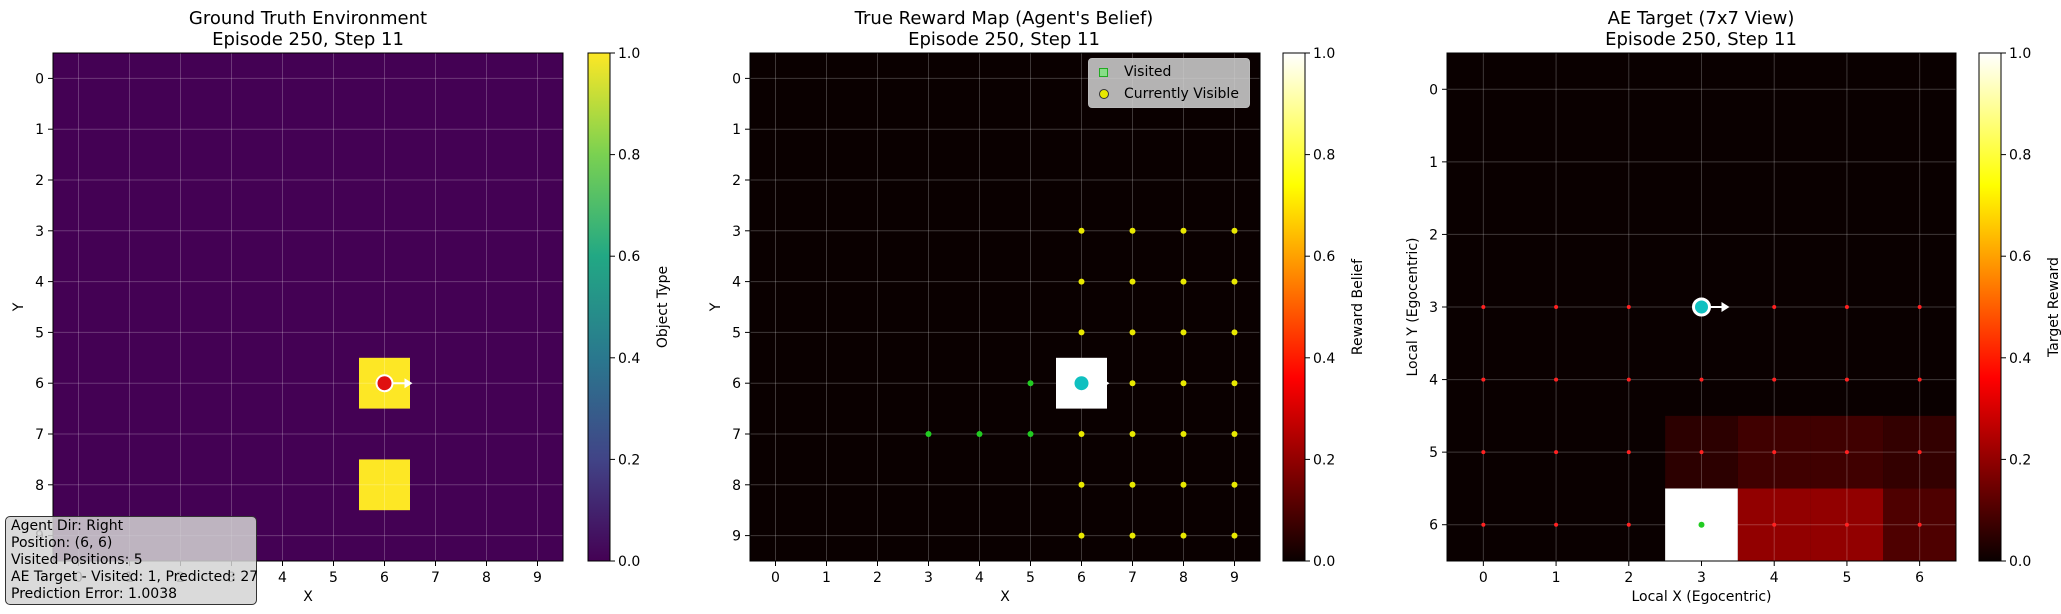 The width and height of the screenshot is (2061, 614). Describe the element at coordinates (1181, 94) in the screenshot. I see `legend-label-visible: Currently Visible` at that location.